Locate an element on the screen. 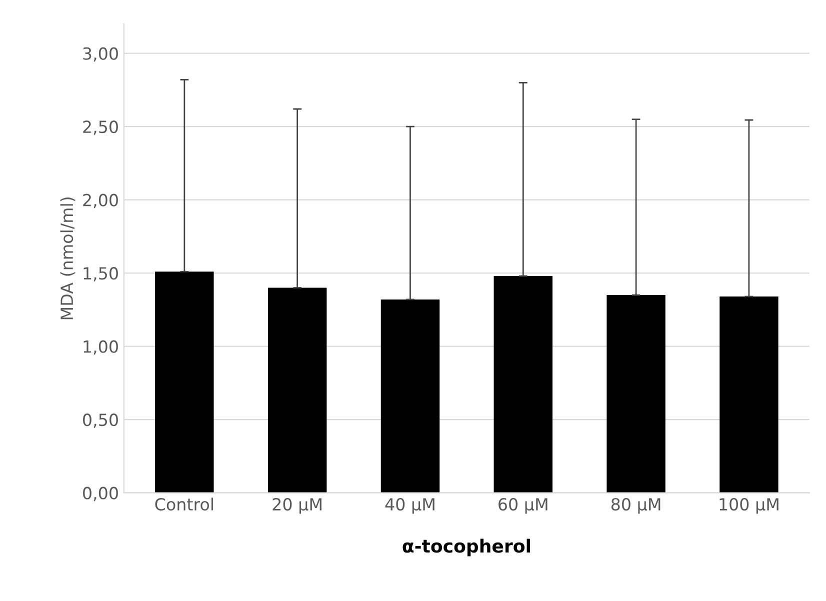 Image resolution: width=826 pixels, height=601 pixels. x-axis-title: α-tocopherol is located at coordinates (466, 547).